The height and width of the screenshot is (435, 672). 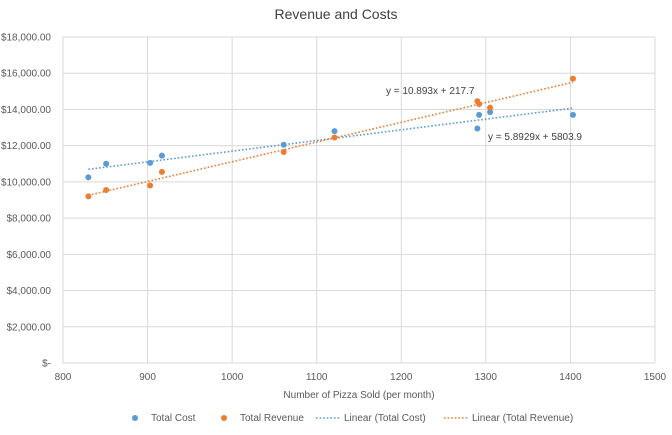 What do you see at coordinates (46, 364) in the screenshot?
I see `y-tick-label: $-` at bounding box center [46, 364].